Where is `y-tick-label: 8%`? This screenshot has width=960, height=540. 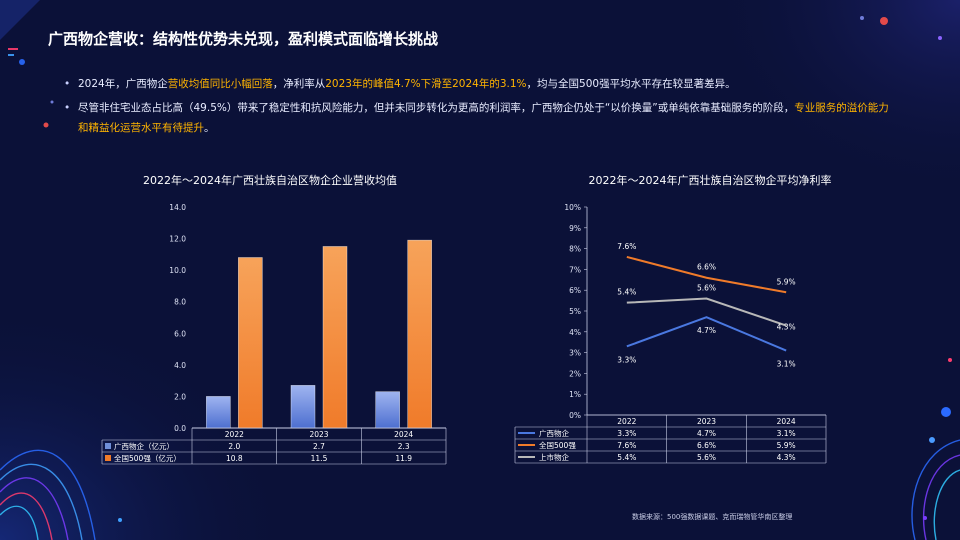
y-tick-label: 8% is located at coordinates (575, 249).